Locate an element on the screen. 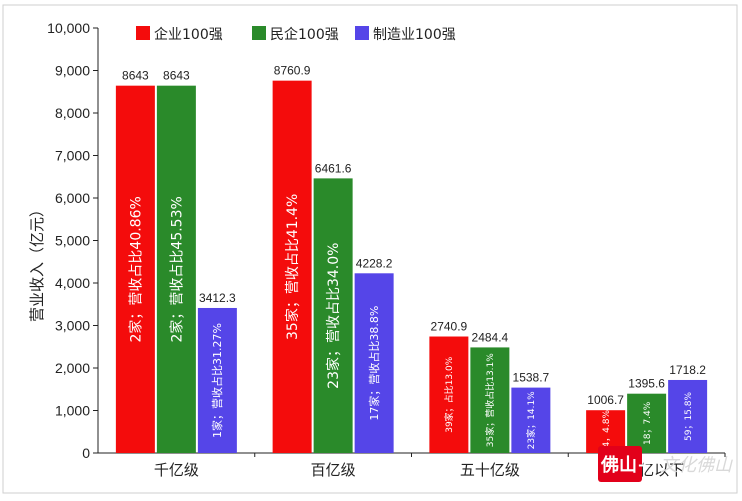 The width and height of the screenshot is (742, 501). bar-value-label: 4228.2 is located at coordinates (374, 263).